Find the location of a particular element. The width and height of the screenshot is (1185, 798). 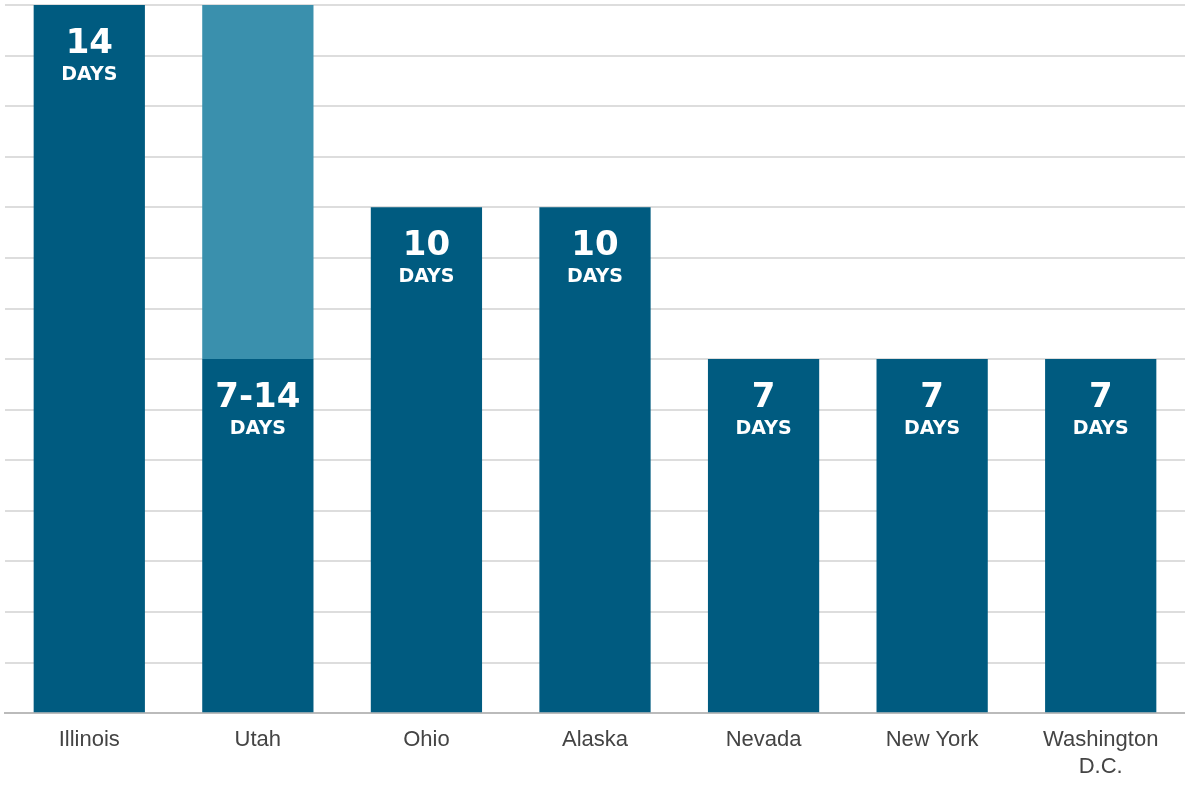

data-label: 14 DAYS is located at coordinates (89, 52).